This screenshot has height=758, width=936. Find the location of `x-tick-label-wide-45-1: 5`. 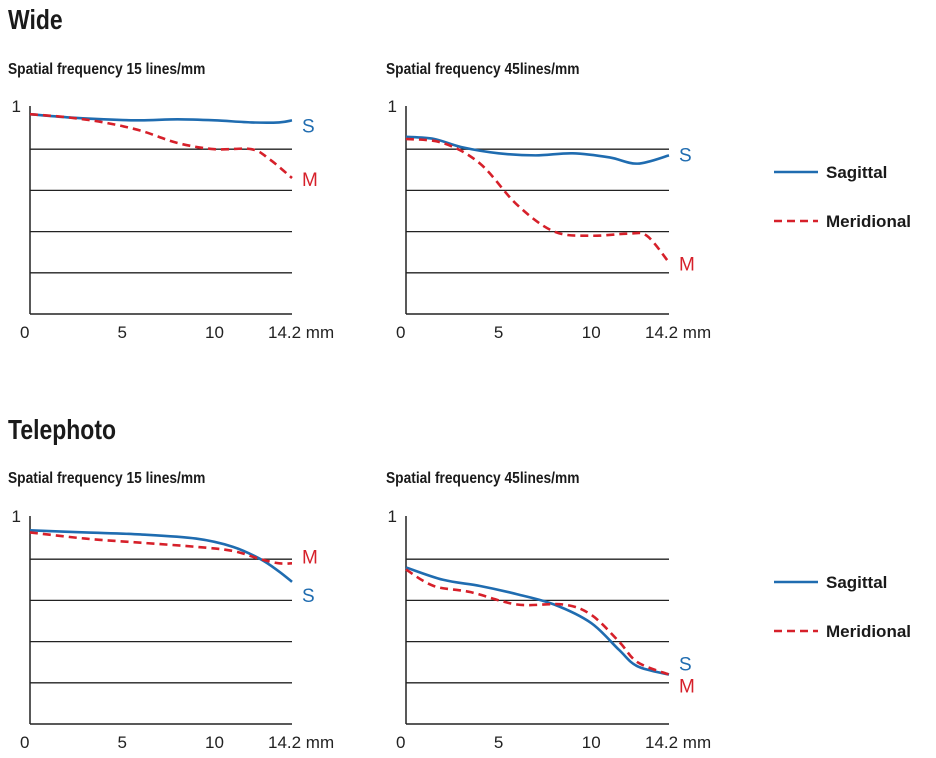

x-tick-label-wide-45-1: 5 is located at coordinates (498, 332).